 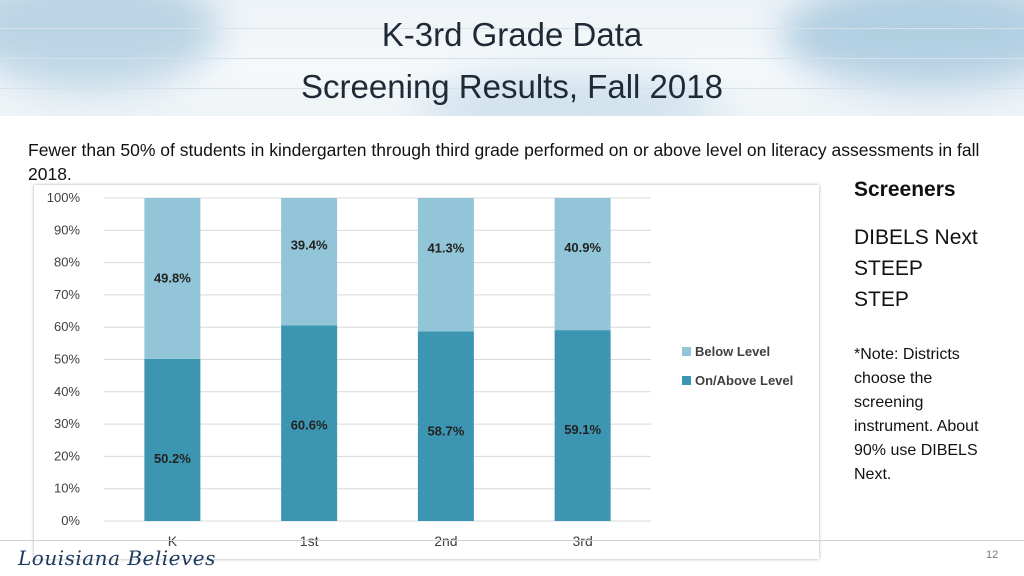 I want to click on screeners-list: DIBELS Next STEEP STEP, so click(x=916, y=268).